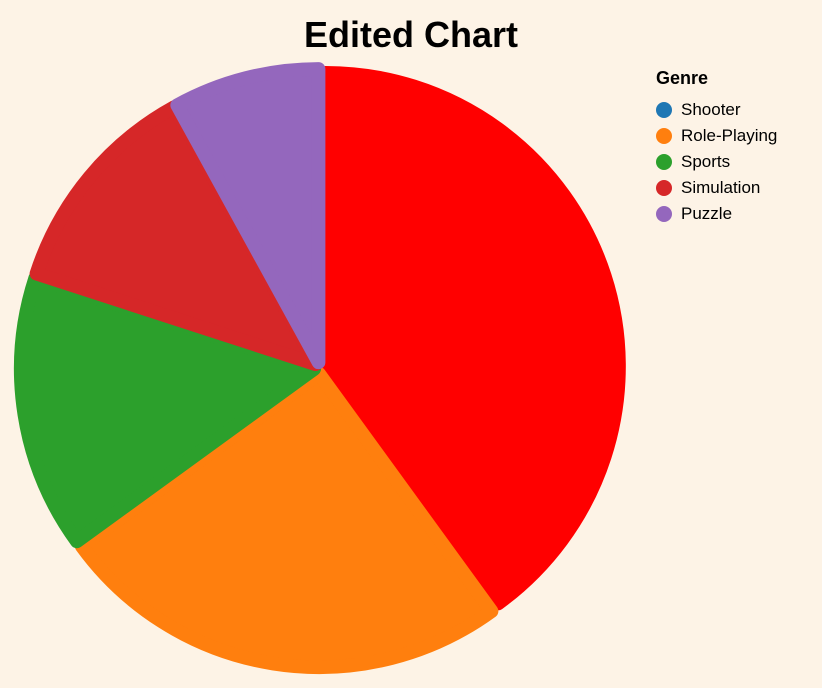 This screenshot has width=822, height=688. Describe the element at coordinates (664, 188) in the screenshot. I see `legend-swatch-simulation` at that location.